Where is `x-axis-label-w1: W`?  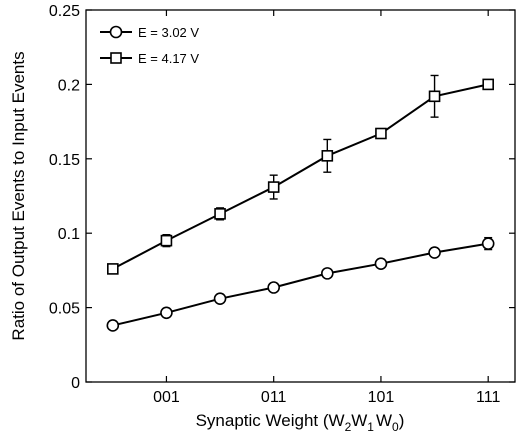 x-axis-label-w1: W is located at coordinates (359, 420).